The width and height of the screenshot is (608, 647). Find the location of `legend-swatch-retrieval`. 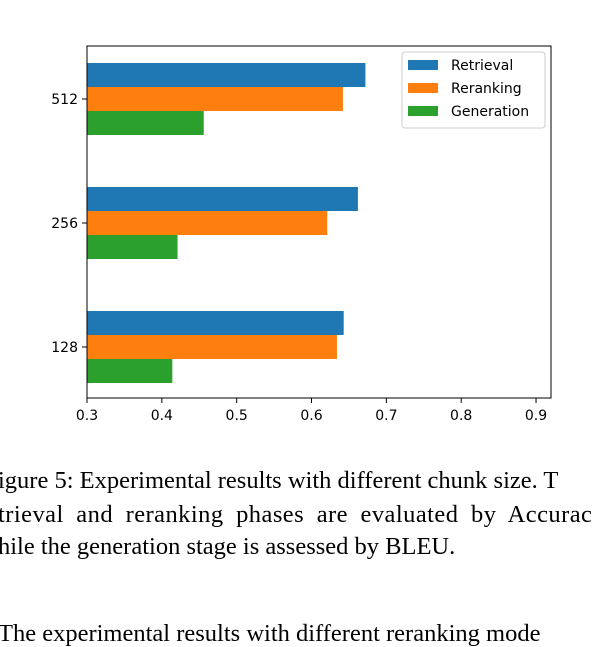

legend-swatch-retrieval is located at coordinates (423, 65).